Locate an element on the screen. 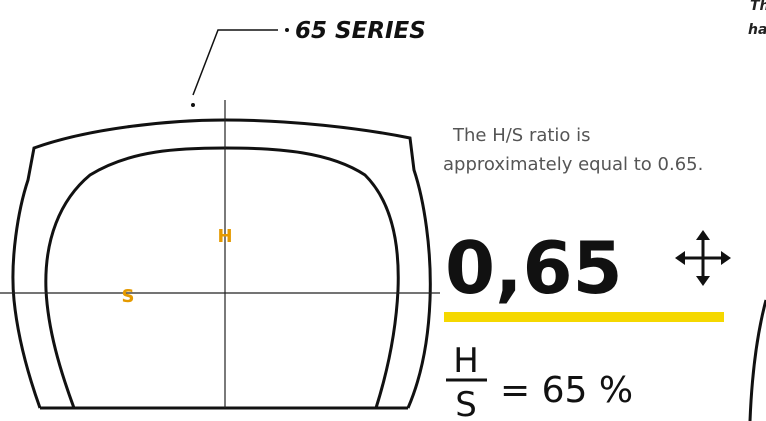 The height and width of the screenshot is (421, 766). callout-label: 65 SERIES is located at coordinates (360, 31).